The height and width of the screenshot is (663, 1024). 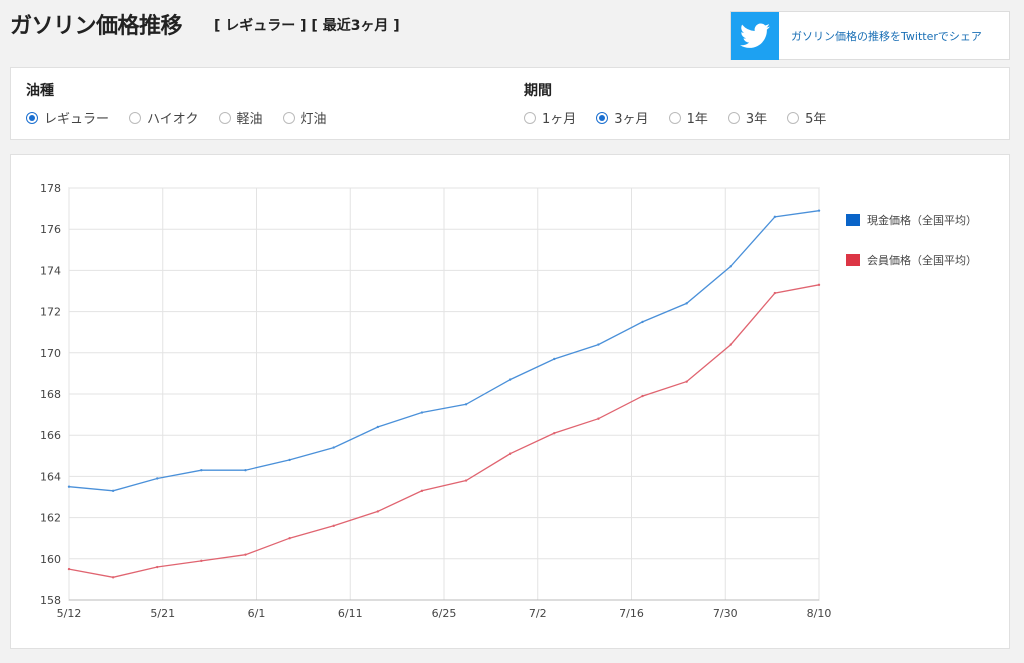 I want to click on period-radio-3-years: 3年, so click(x=747, y=117).